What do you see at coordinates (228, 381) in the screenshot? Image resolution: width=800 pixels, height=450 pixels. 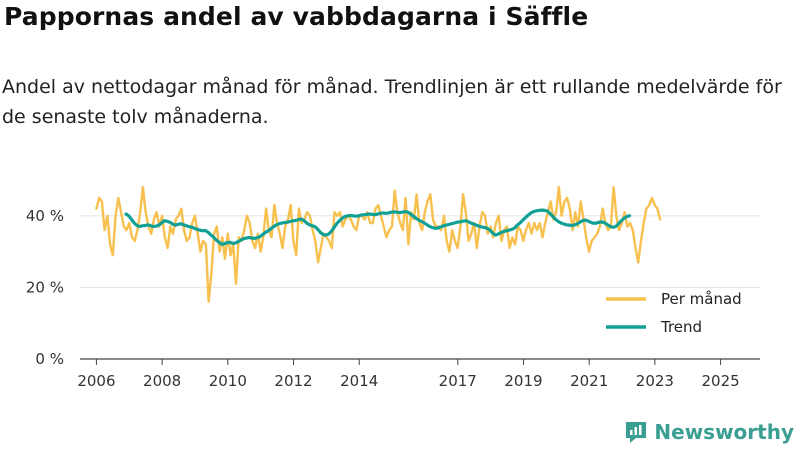 I see `x-tick-label: 2010` at bounding box center [228, 381].